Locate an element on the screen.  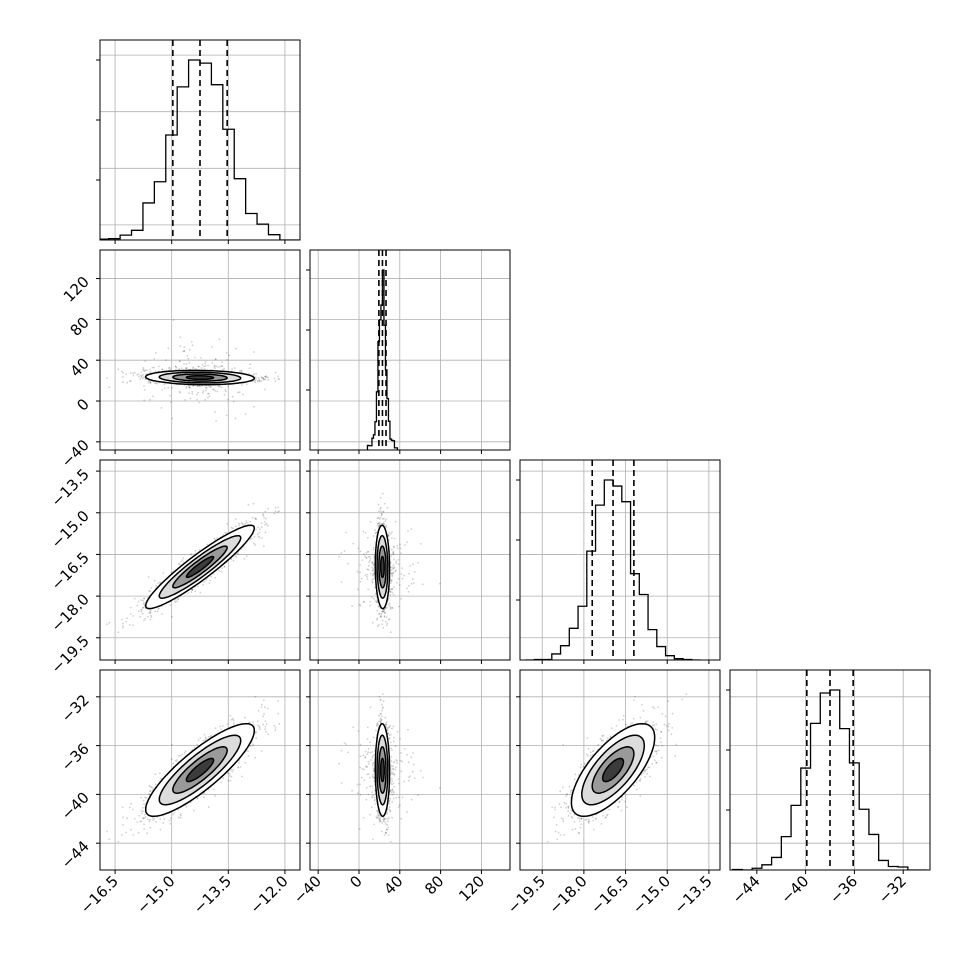
panel-2-0: −19.5−18.0−16.5−15.0−13.5 is located at coordinates (174, 568).